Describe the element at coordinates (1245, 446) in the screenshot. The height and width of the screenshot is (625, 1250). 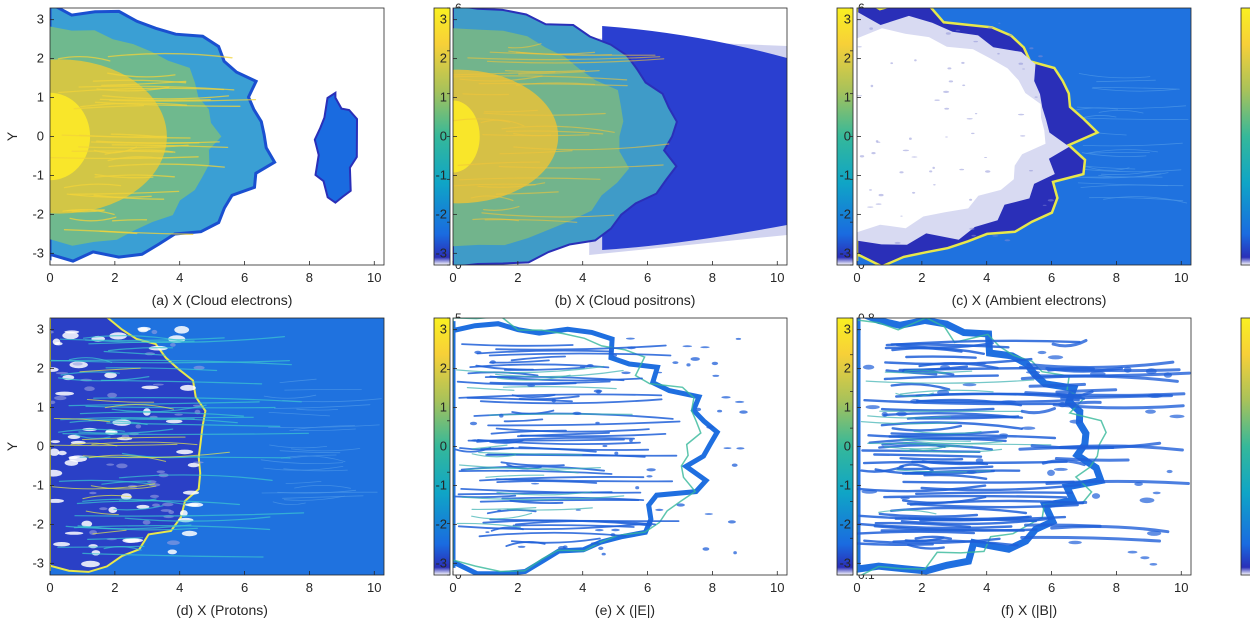
I see `colorbar` at that location.